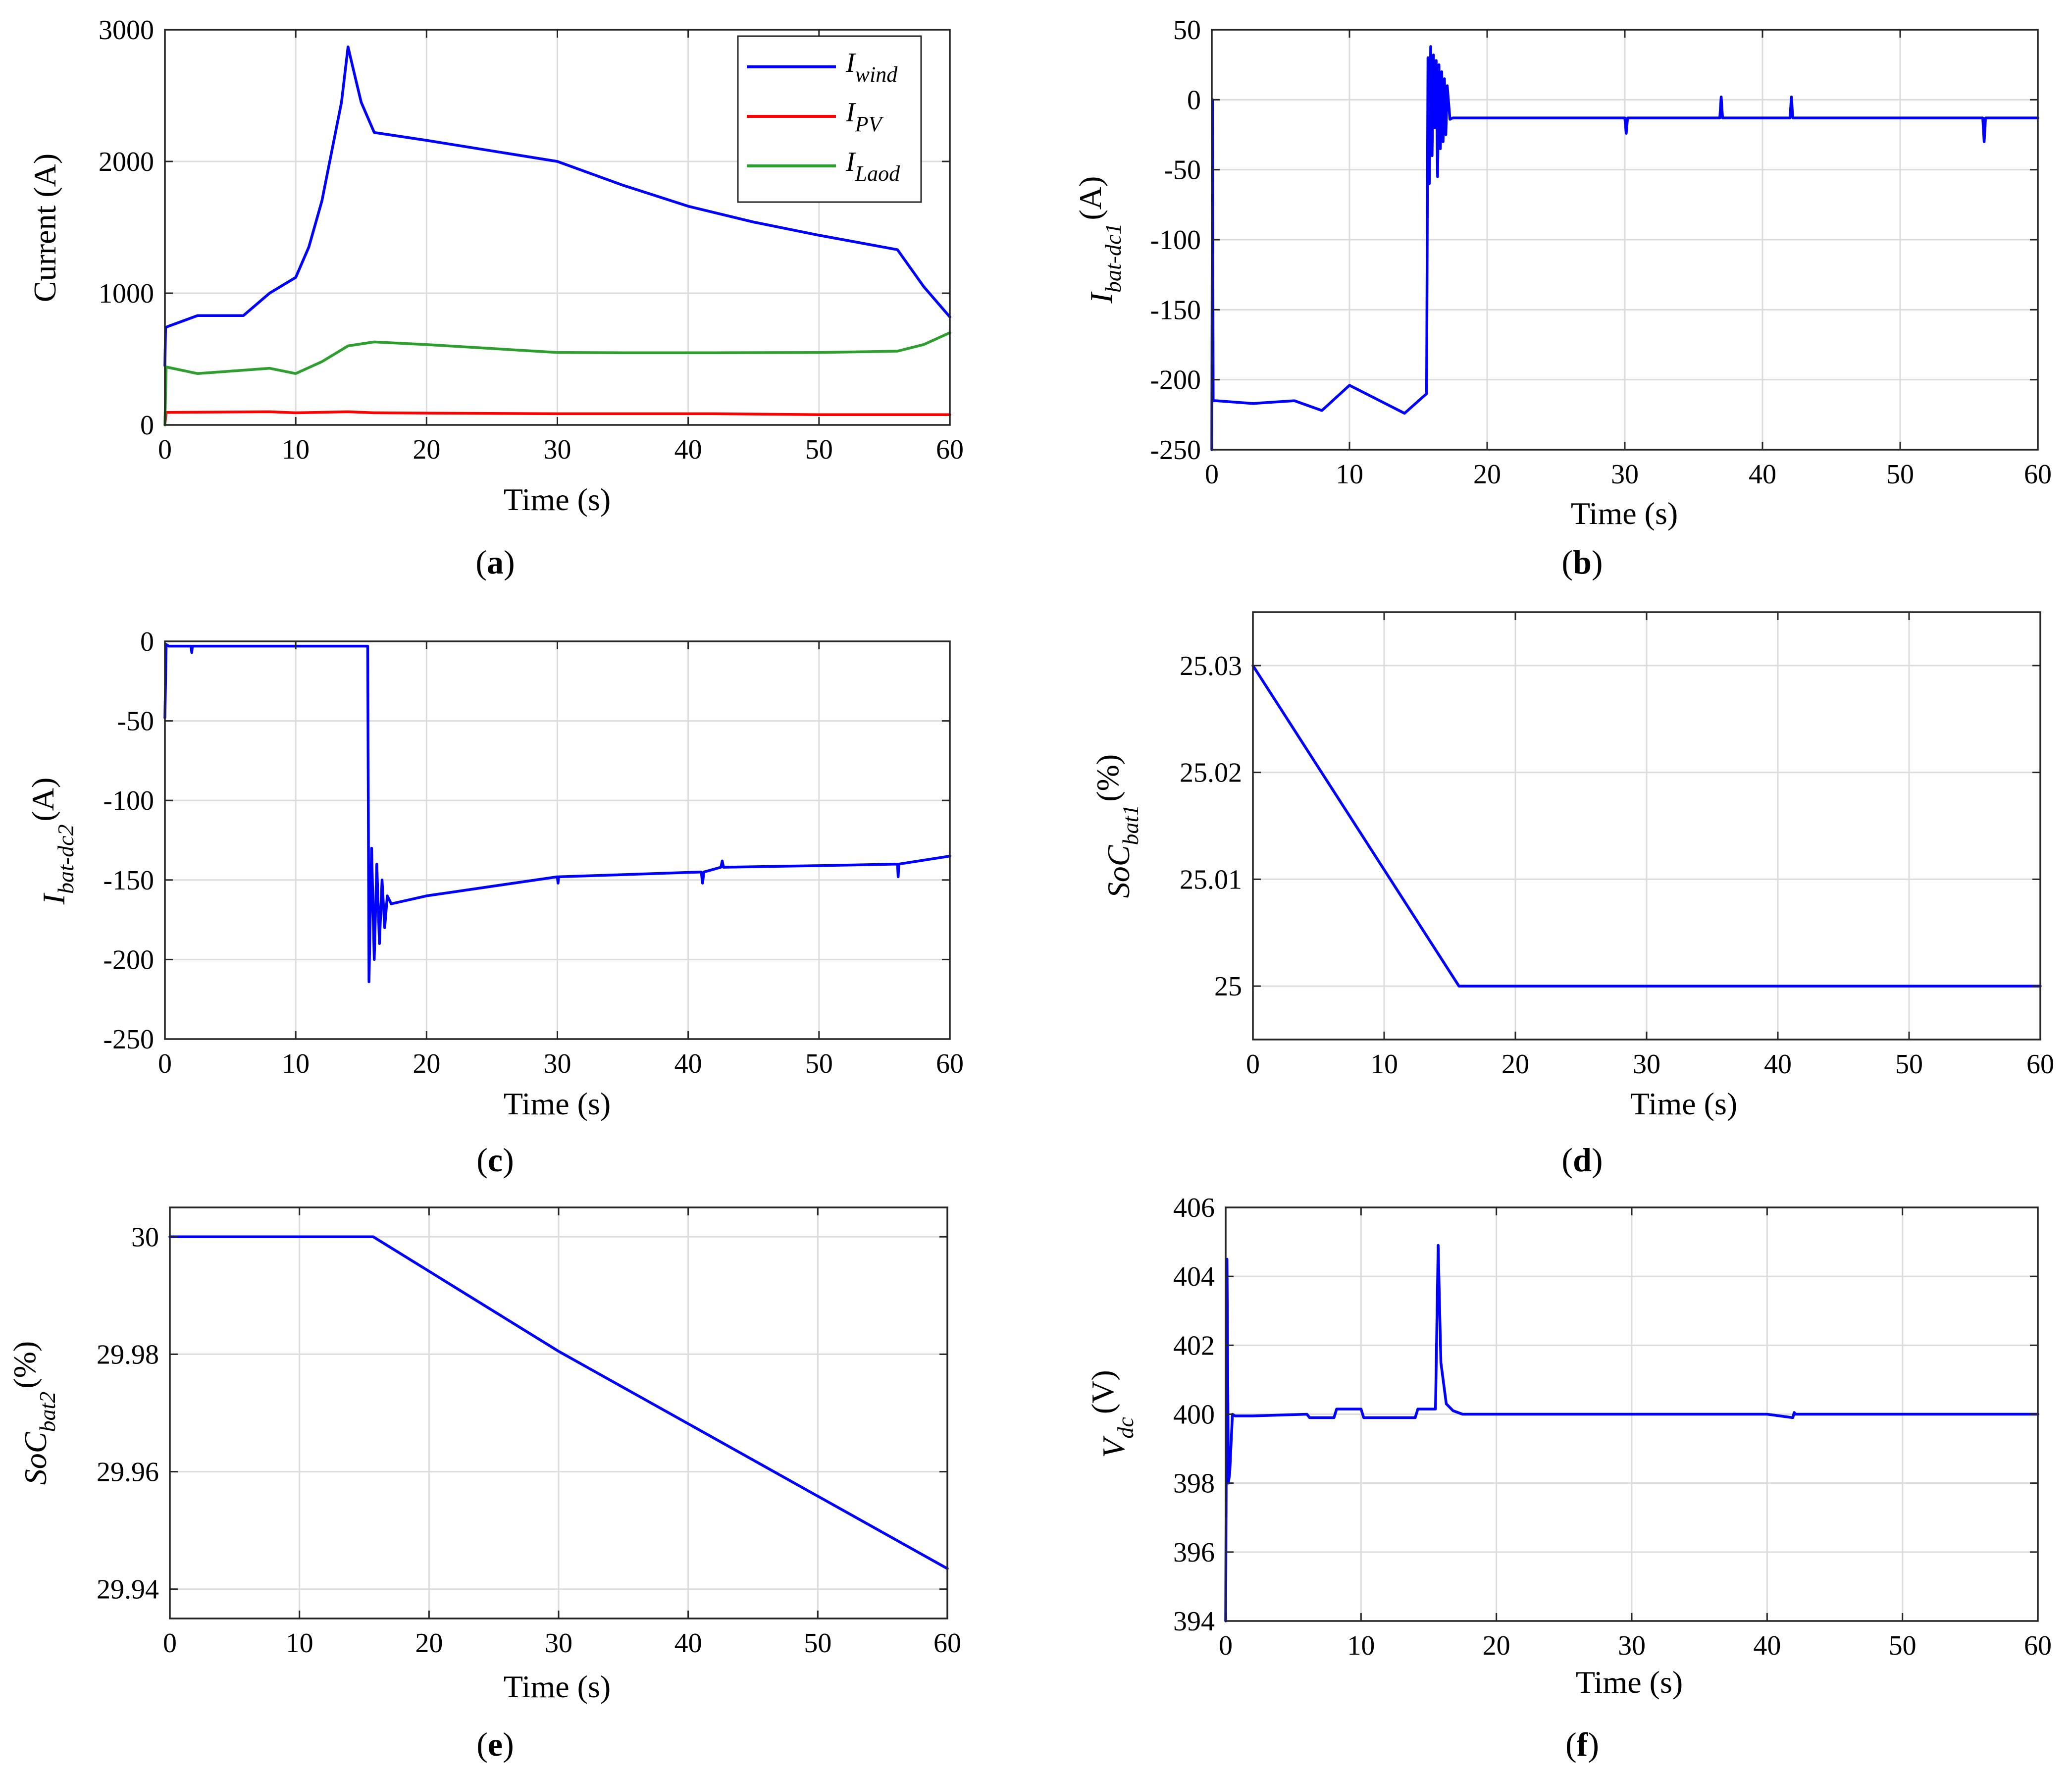  I want to click on y-tick-label: -100, so click(128, 800).